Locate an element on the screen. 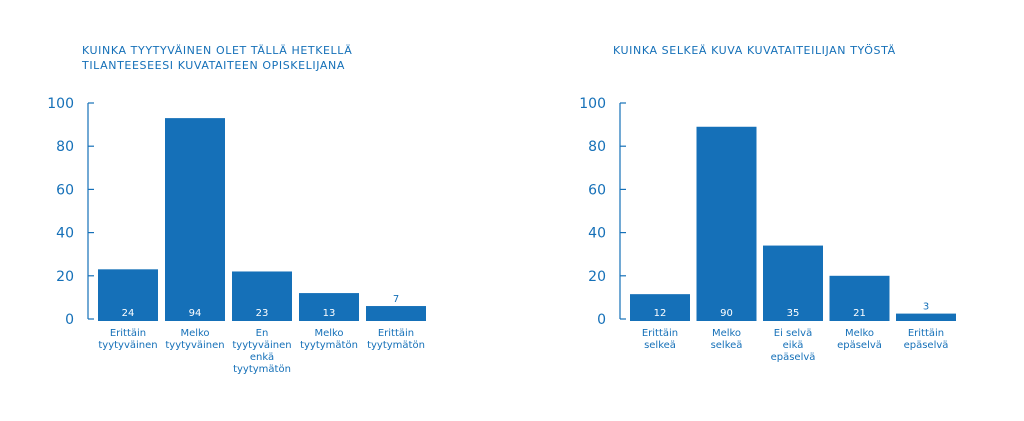 The image size is (1024, 421). x-category-label: Melko selkeä is located at coordinates (727, 339).